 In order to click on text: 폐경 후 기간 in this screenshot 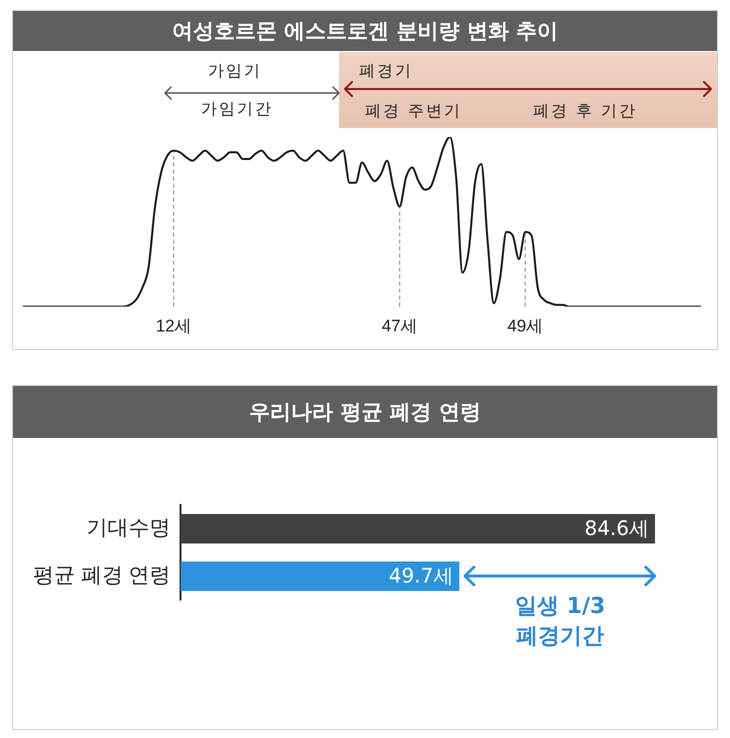, I will do `click(585, 111)`.